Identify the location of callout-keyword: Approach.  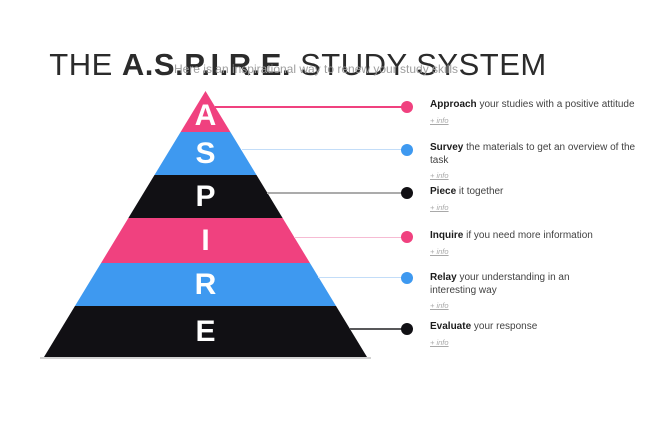
(453, 104).